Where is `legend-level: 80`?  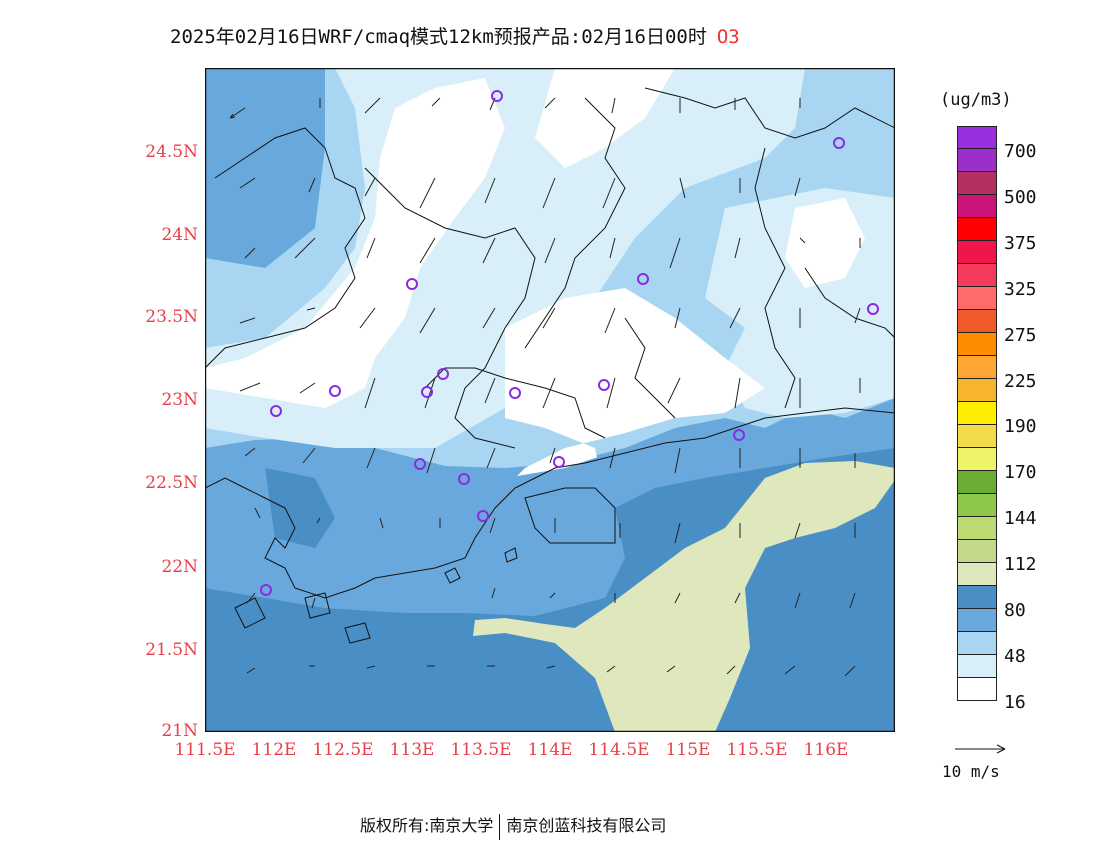
legend-level: 80 is located at coordinates (1015, 610).